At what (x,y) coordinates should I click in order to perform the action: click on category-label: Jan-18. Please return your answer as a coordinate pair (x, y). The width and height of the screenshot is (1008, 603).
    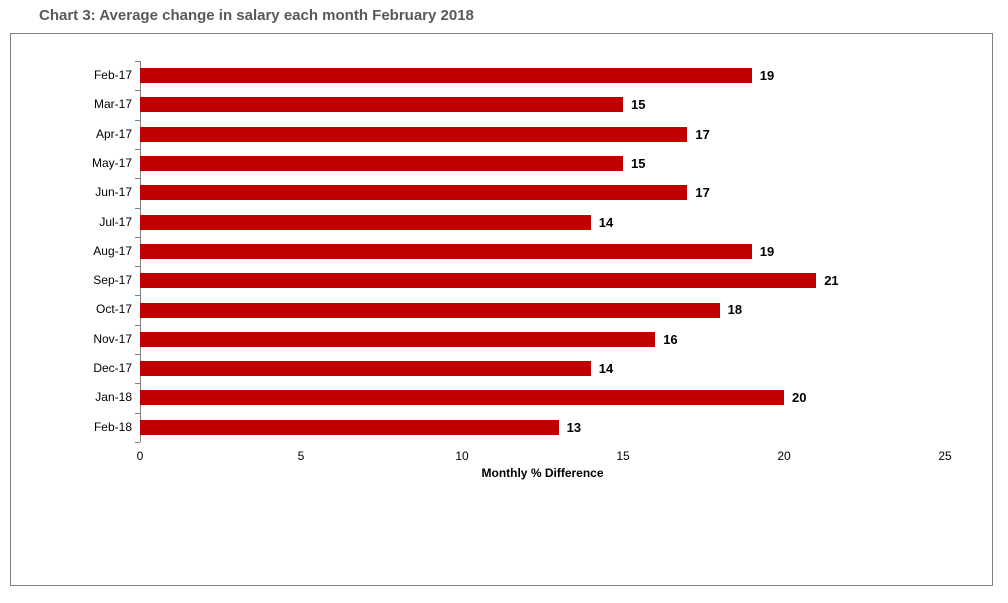
    Looking at the image, I should click on (113, 397).